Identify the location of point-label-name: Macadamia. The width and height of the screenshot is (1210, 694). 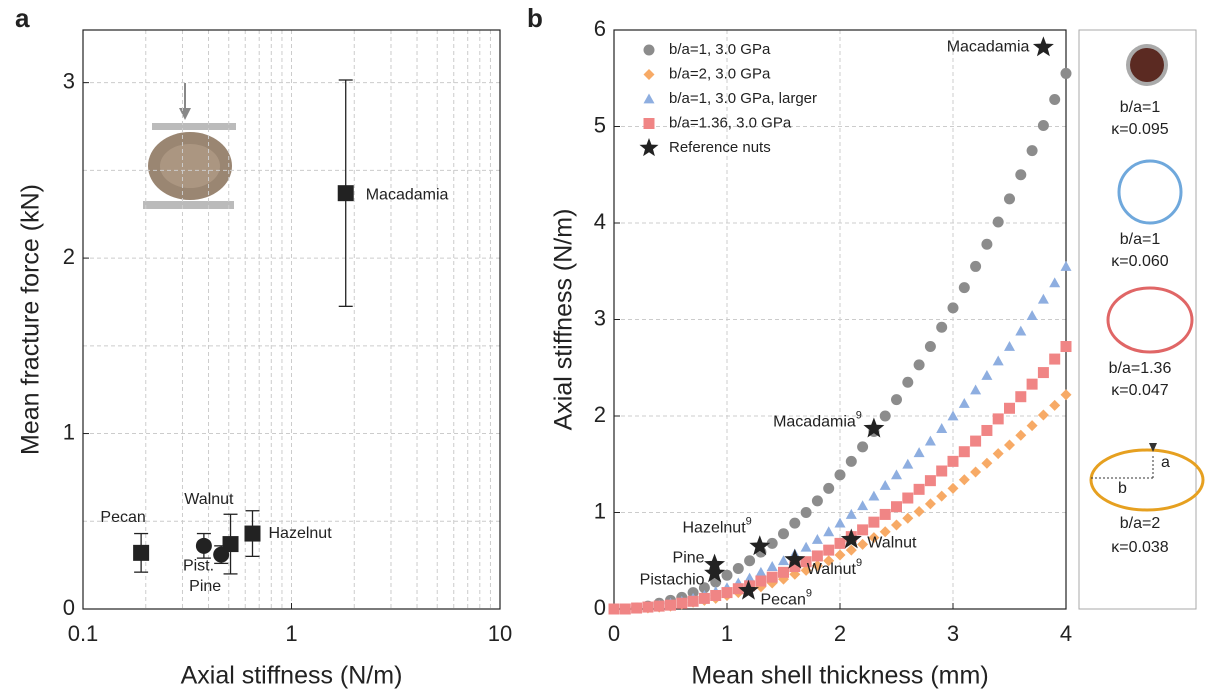
(988, 47).